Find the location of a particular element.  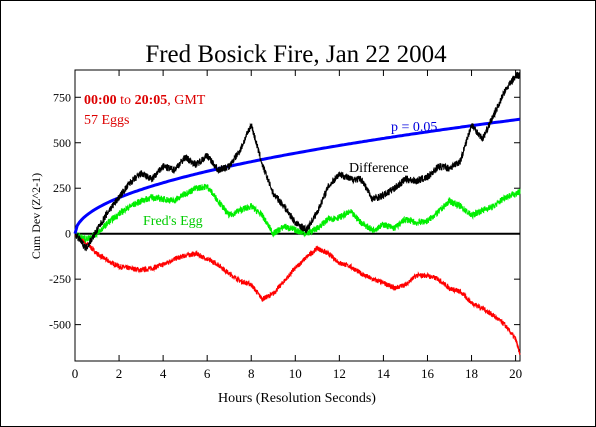

time-end: 20:05 is located at coordinates (151, 100).